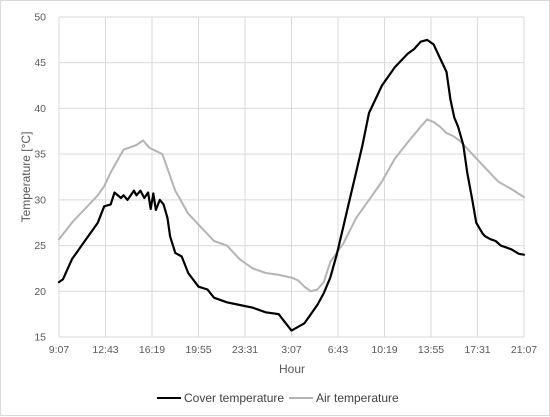 This screenshot has width=550, height=417. Describe the element at coordinates (26, 177) in the screenshot. I see `y-axis-title: Temperature [°C]` at that location.